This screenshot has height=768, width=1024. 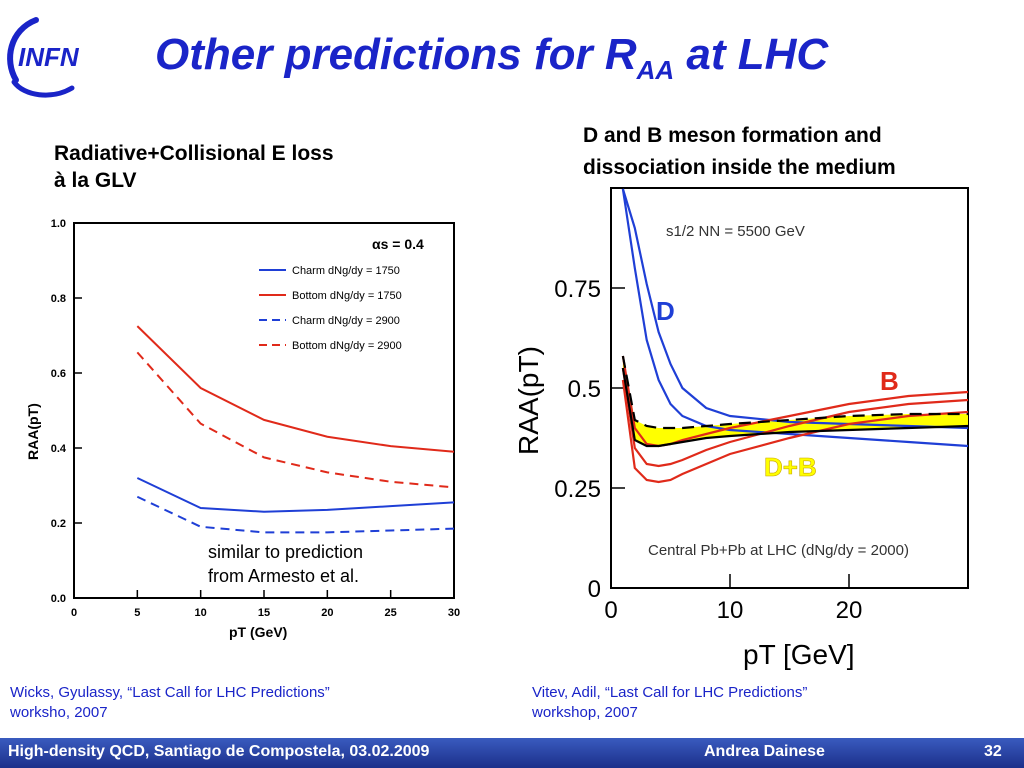 I want to click on reference-right-line-2: workshop, 2007, so click(x=585, y=712).